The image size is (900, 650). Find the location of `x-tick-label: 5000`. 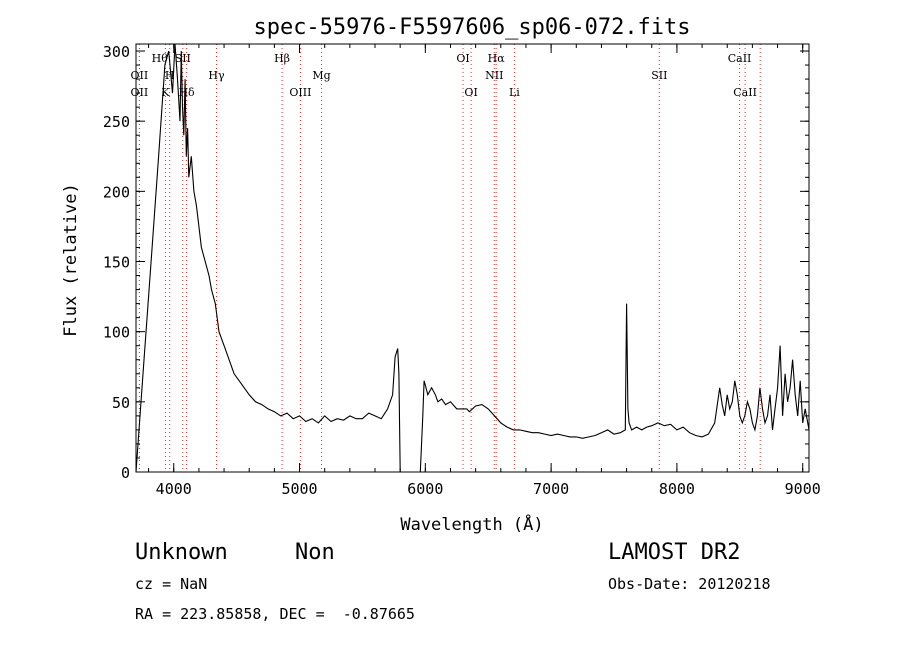

x-tick-label: 5000 is located at coordinates (299, 489).